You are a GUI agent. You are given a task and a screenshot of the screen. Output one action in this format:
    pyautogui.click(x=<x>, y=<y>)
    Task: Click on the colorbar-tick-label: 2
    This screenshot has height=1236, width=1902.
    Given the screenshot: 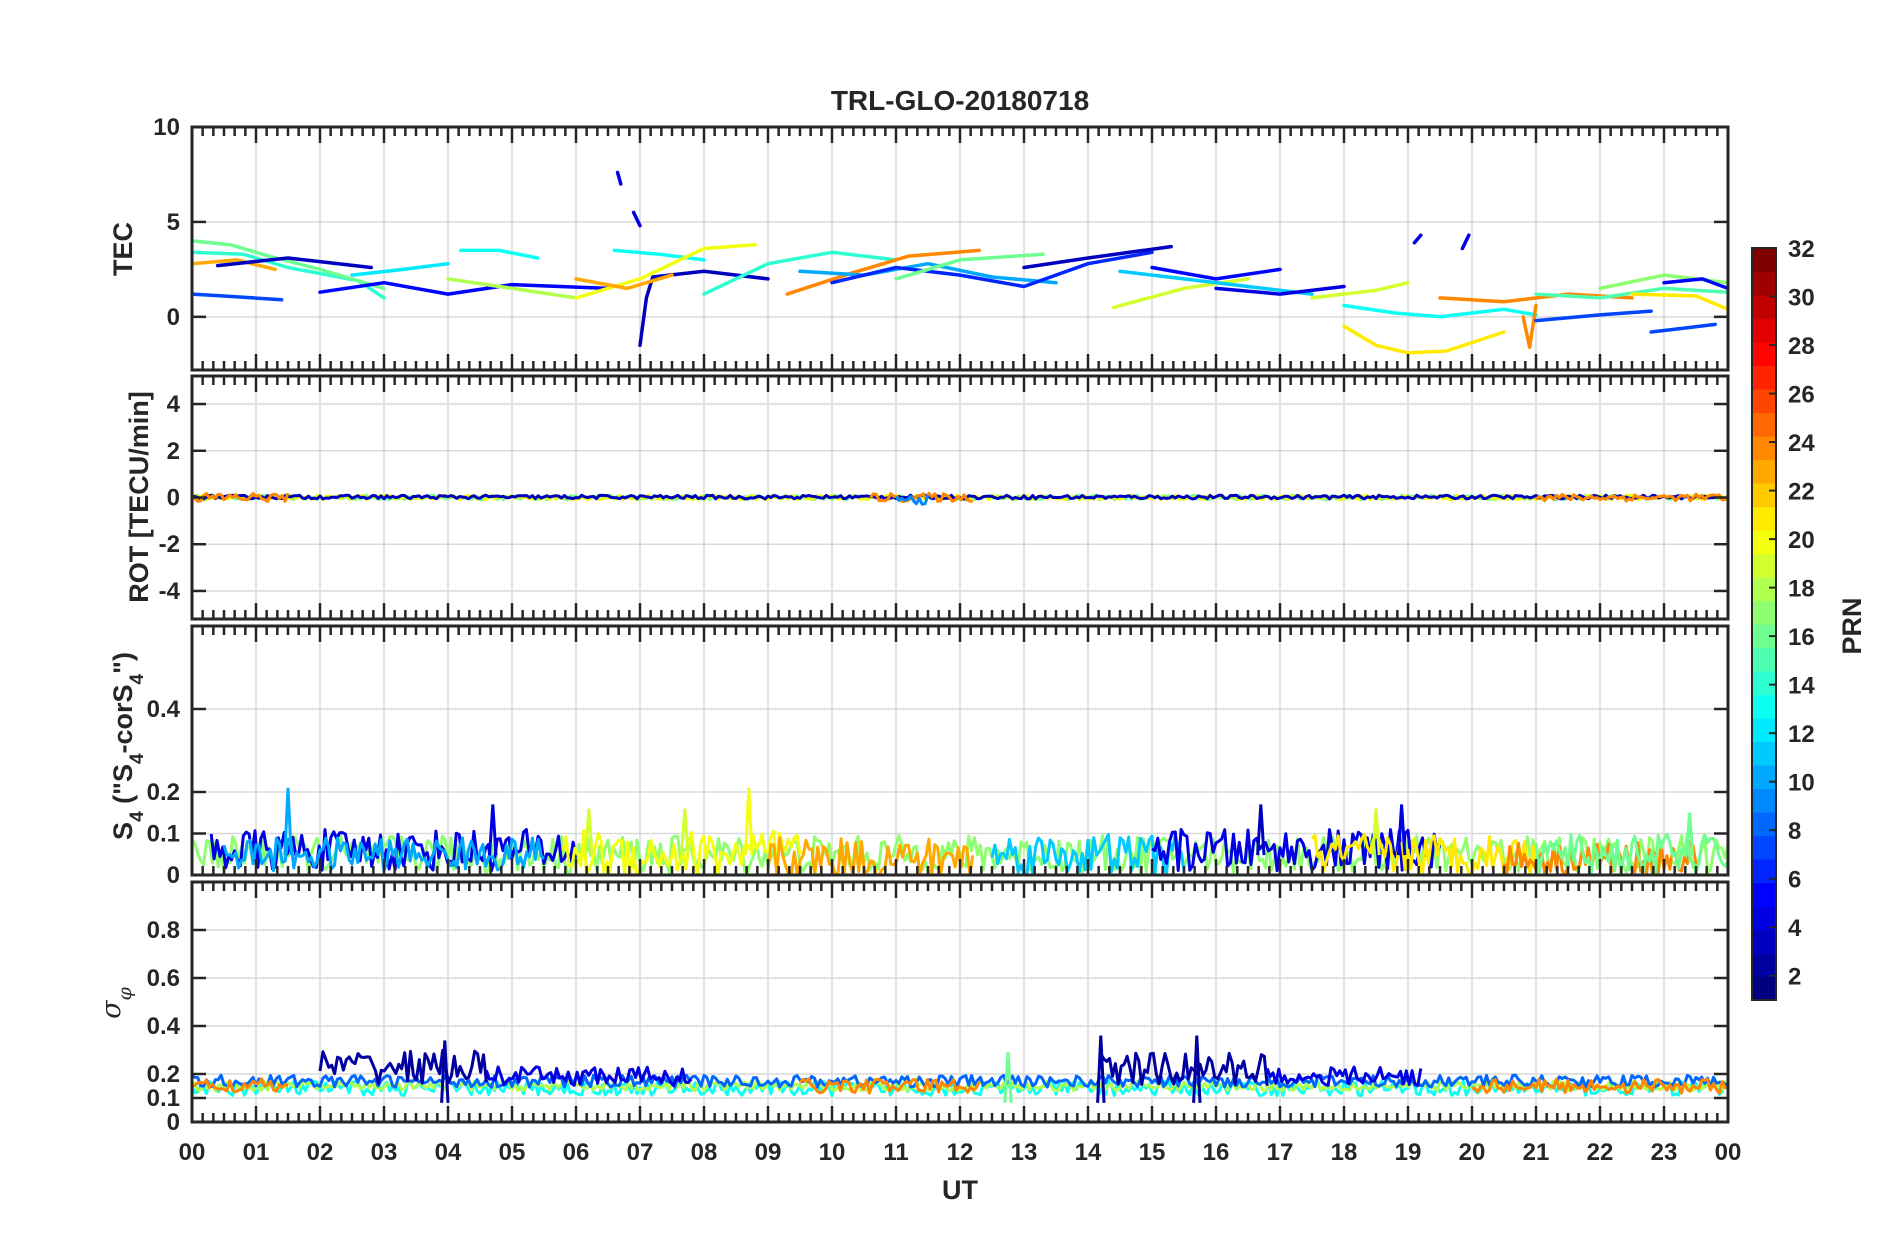 What is the action you would take?
    pyautogui.click(x=1794, y=977)
    